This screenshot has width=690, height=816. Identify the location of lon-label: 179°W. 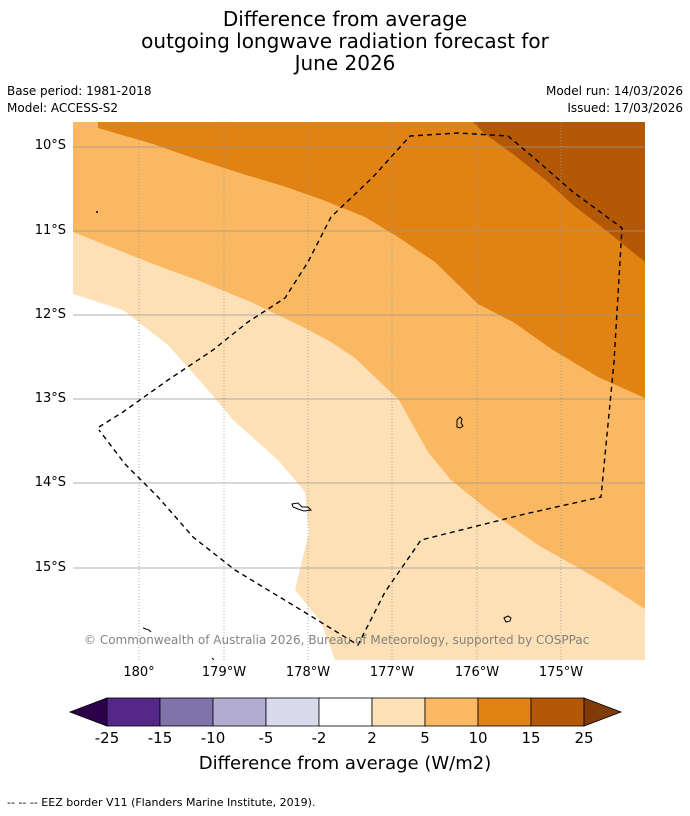
(224, 672).